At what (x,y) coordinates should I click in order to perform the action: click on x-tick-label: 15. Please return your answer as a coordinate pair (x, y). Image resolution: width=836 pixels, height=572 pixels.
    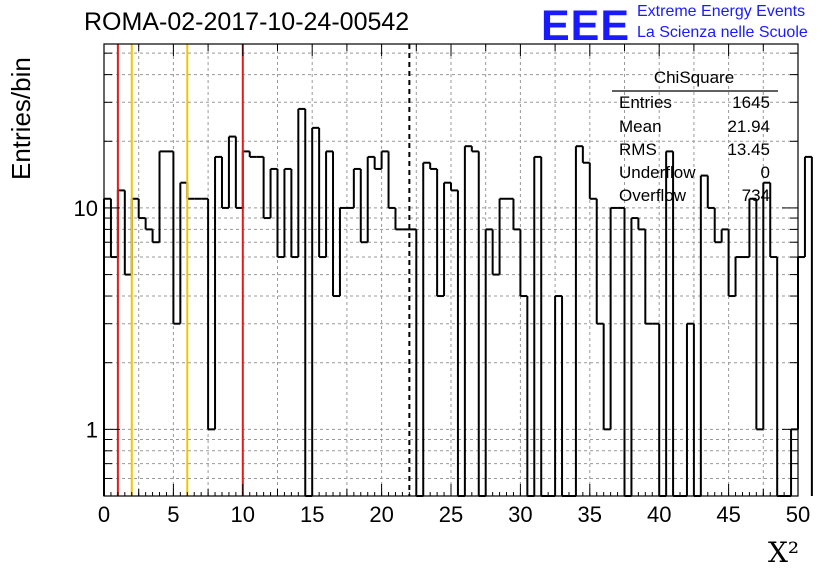
    Looking at the image, I should click on (312, 514).